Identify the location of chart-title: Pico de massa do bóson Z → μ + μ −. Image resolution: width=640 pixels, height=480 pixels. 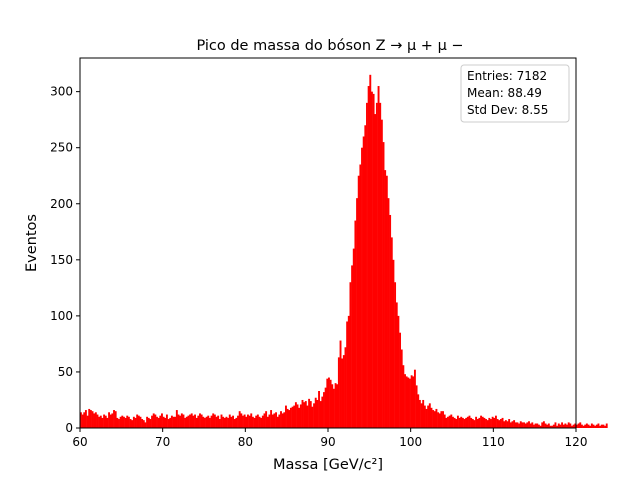
(329, 46).